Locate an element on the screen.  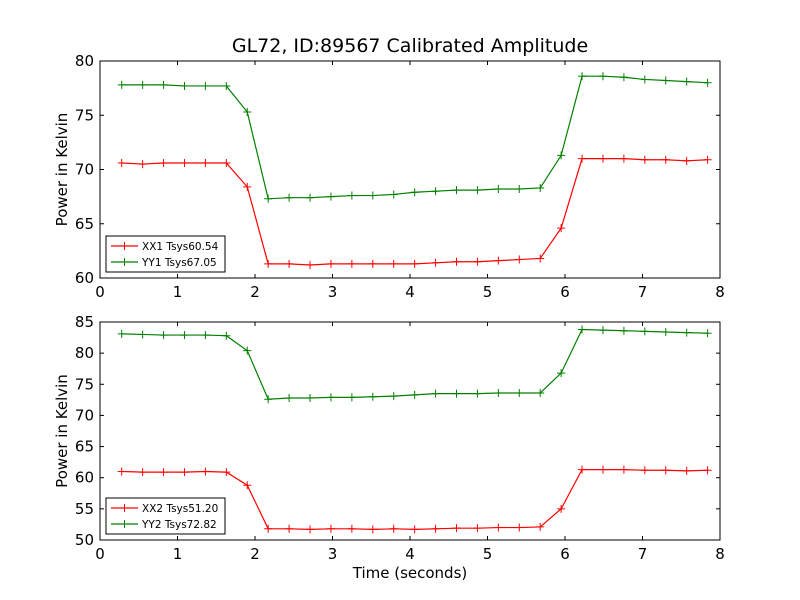
subplot-2-x-tick-label: 1 is located at coordinates (178, 554).